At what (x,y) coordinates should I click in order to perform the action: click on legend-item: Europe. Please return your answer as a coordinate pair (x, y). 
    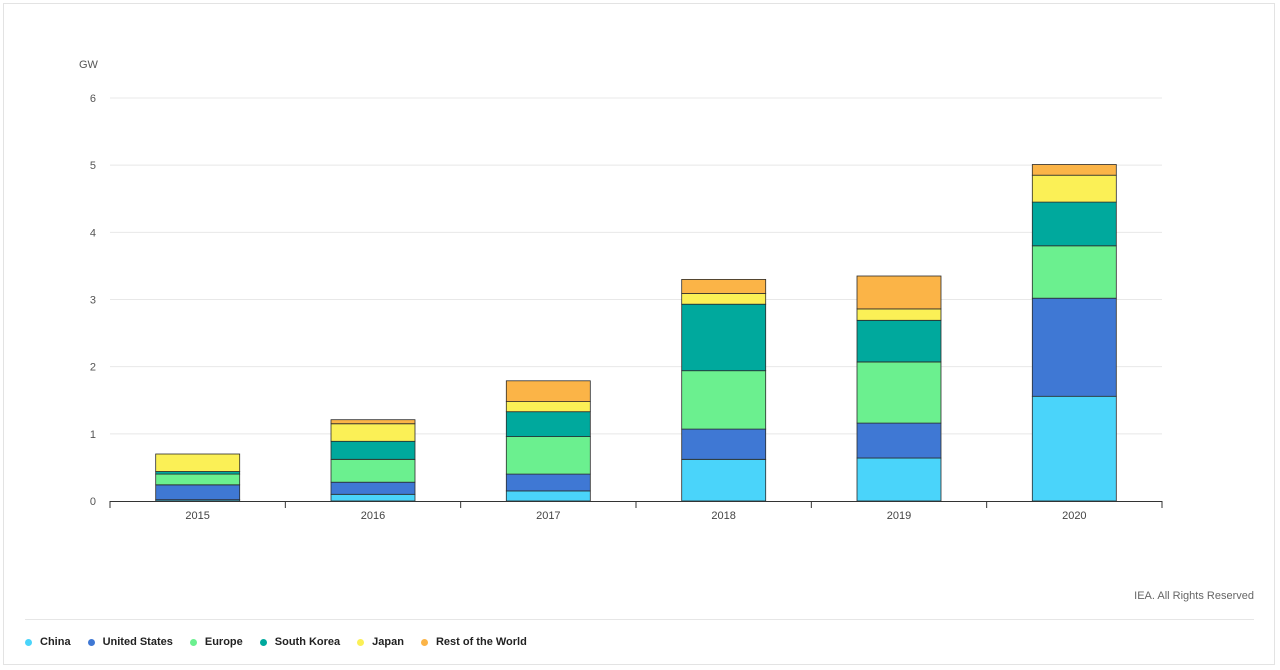
    Looking at the image, I should click on (216, 642).